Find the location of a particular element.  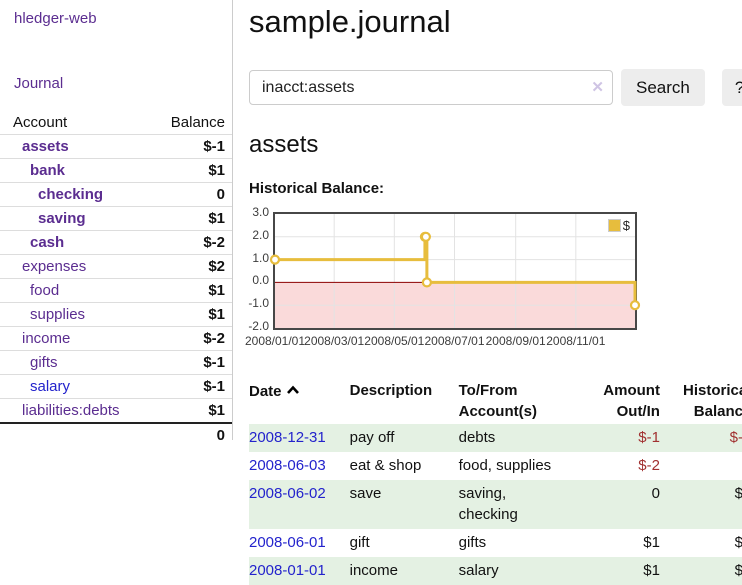

x-axis-tick-label: 2008/05/01 is located at coordinates (394, 341).